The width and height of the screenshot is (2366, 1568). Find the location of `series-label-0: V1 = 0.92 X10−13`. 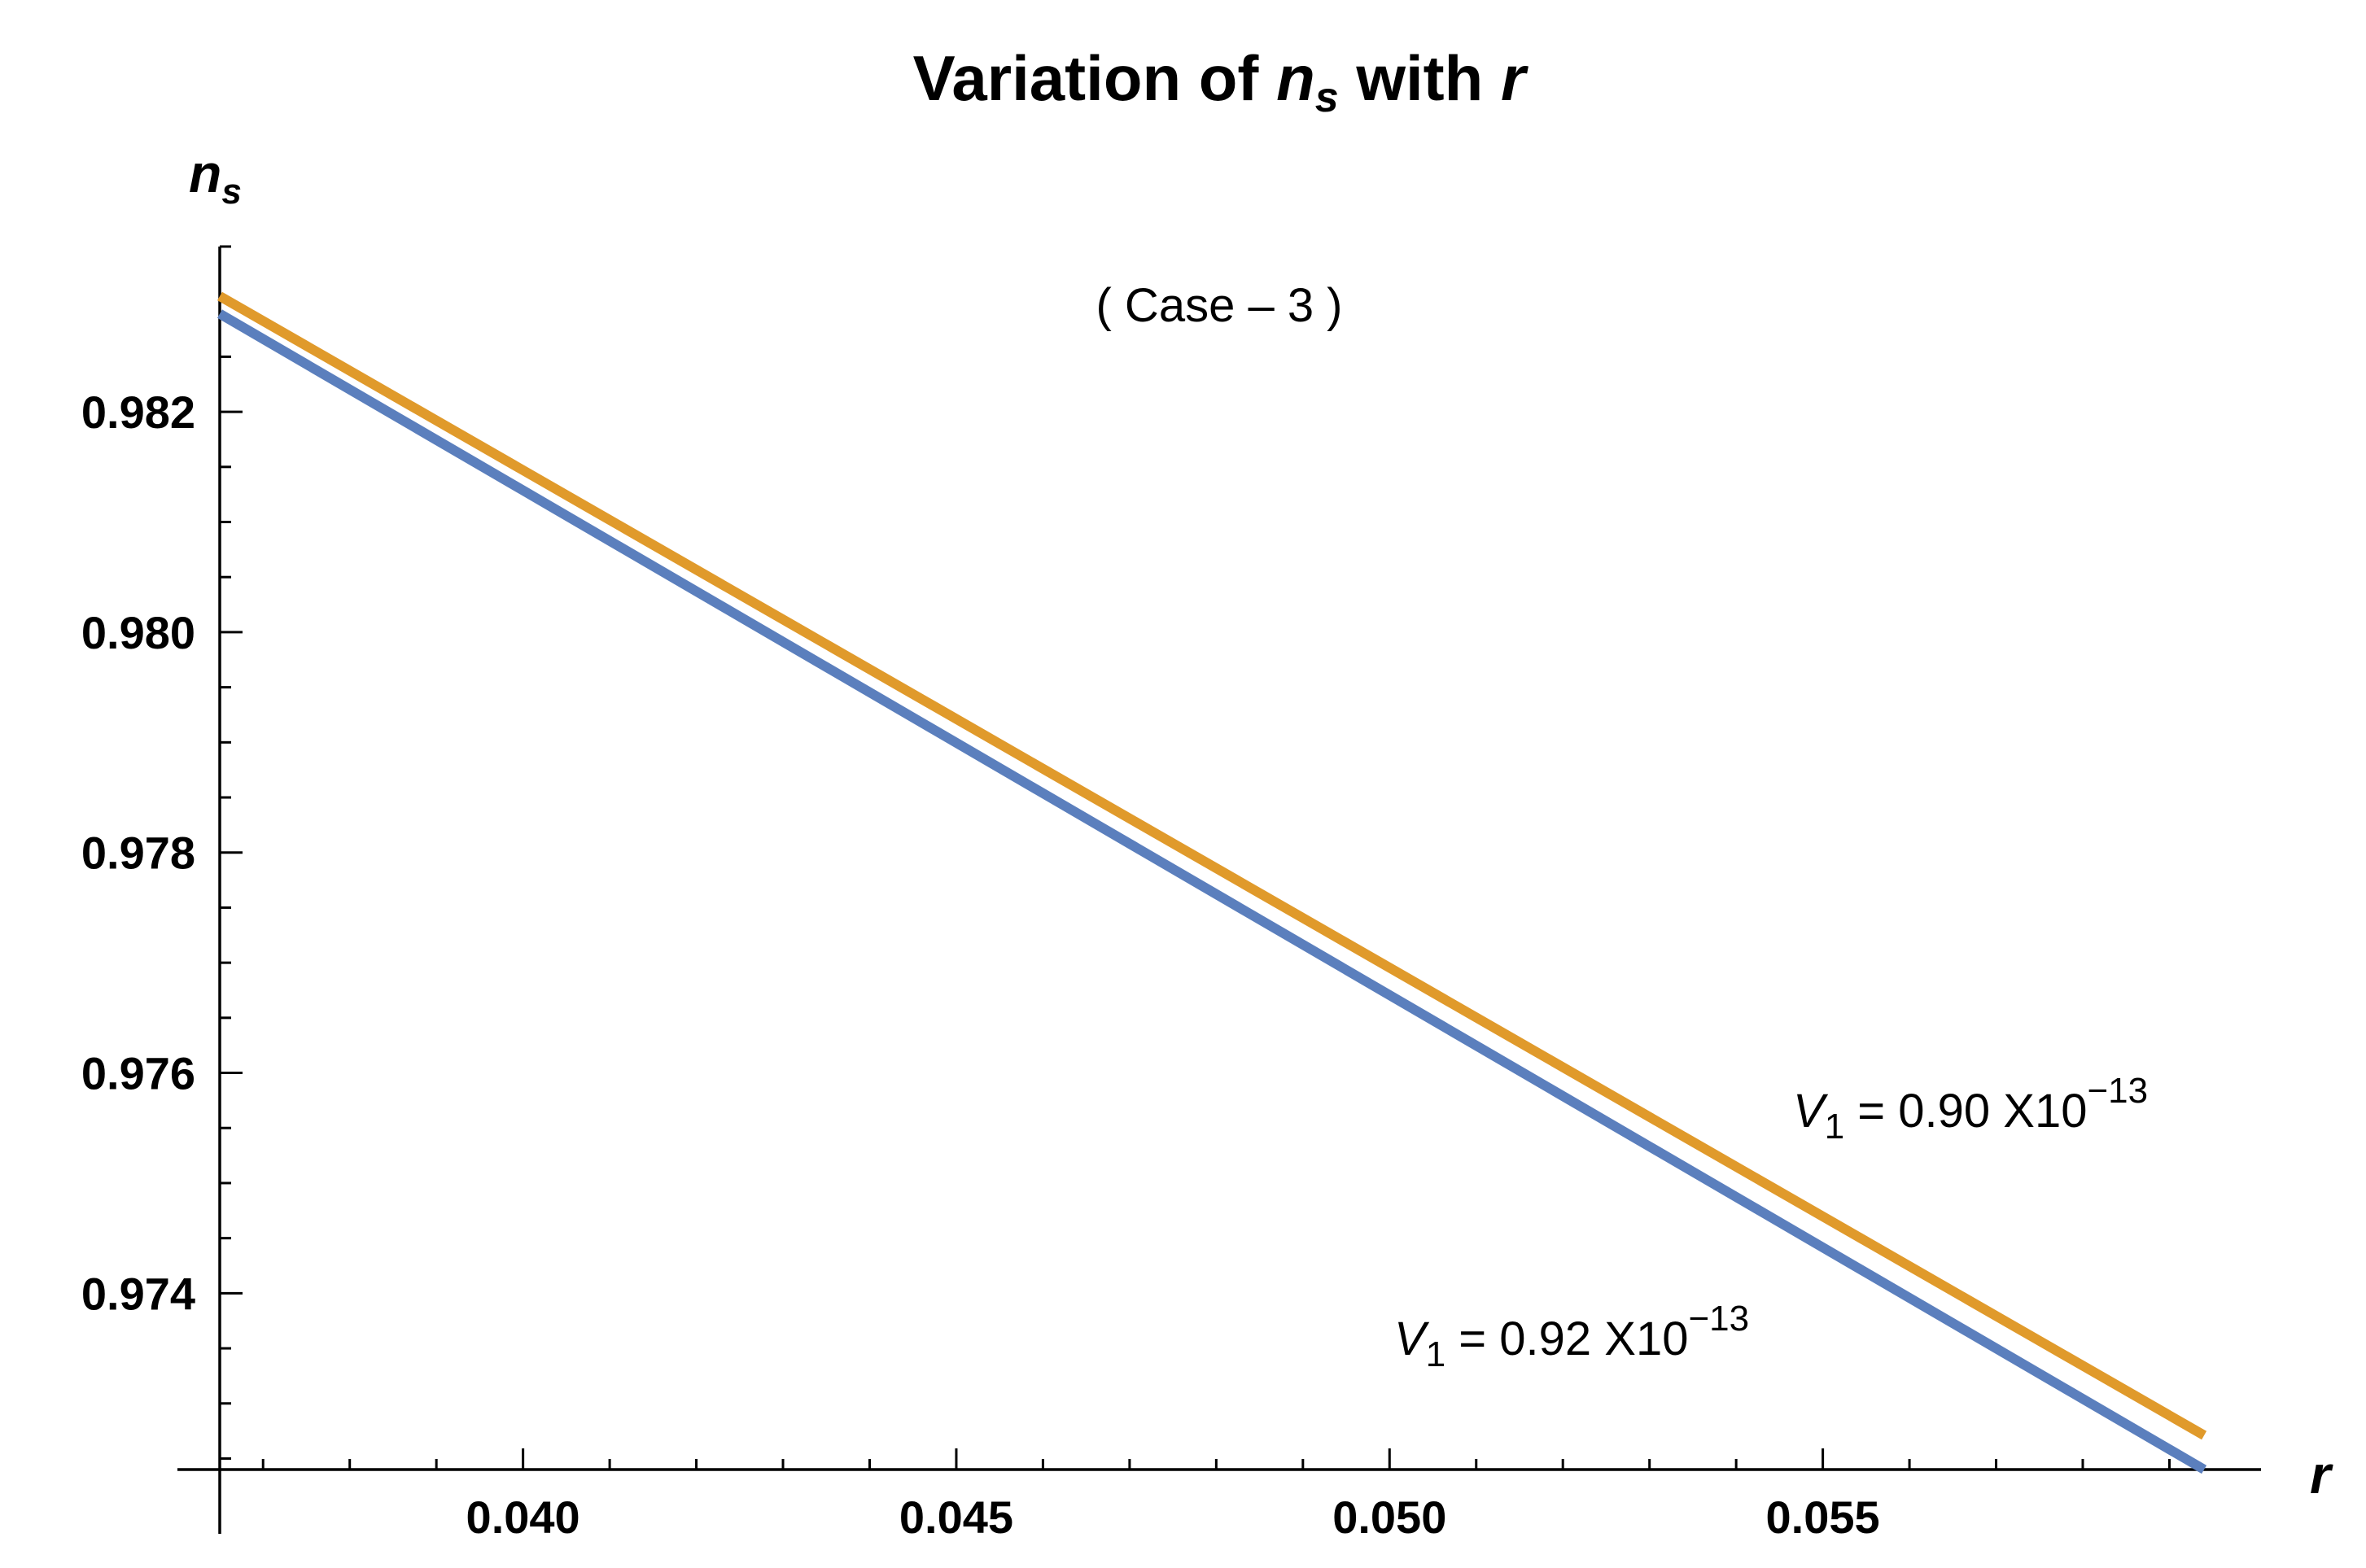

series-label-0: V1 = 0.92 X10−13 is located at coordinates (1571, 1336).